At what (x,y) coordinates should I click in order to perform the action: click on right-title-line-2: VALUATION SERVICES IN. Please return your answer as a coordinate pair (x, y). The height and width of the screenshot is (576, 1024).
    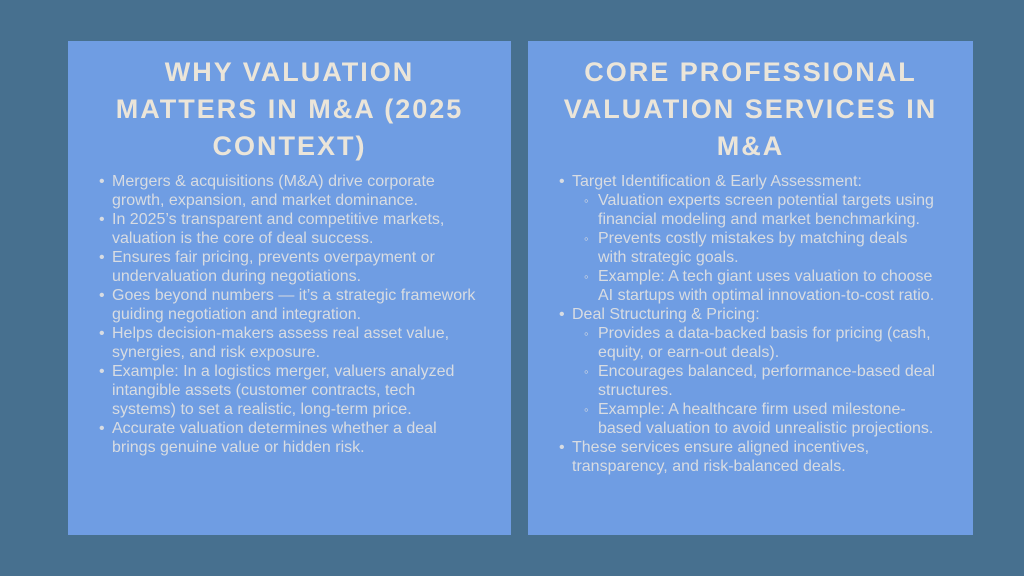
    Looking at the image, I should click on (750, 109).